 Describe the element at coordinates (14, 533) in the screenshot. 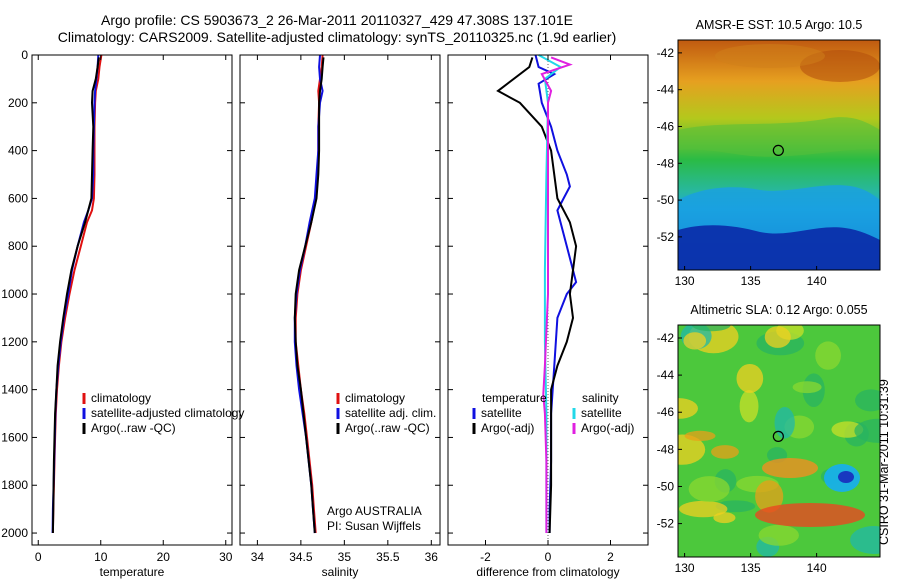

I see `y-tick-label: 2000` at that location.